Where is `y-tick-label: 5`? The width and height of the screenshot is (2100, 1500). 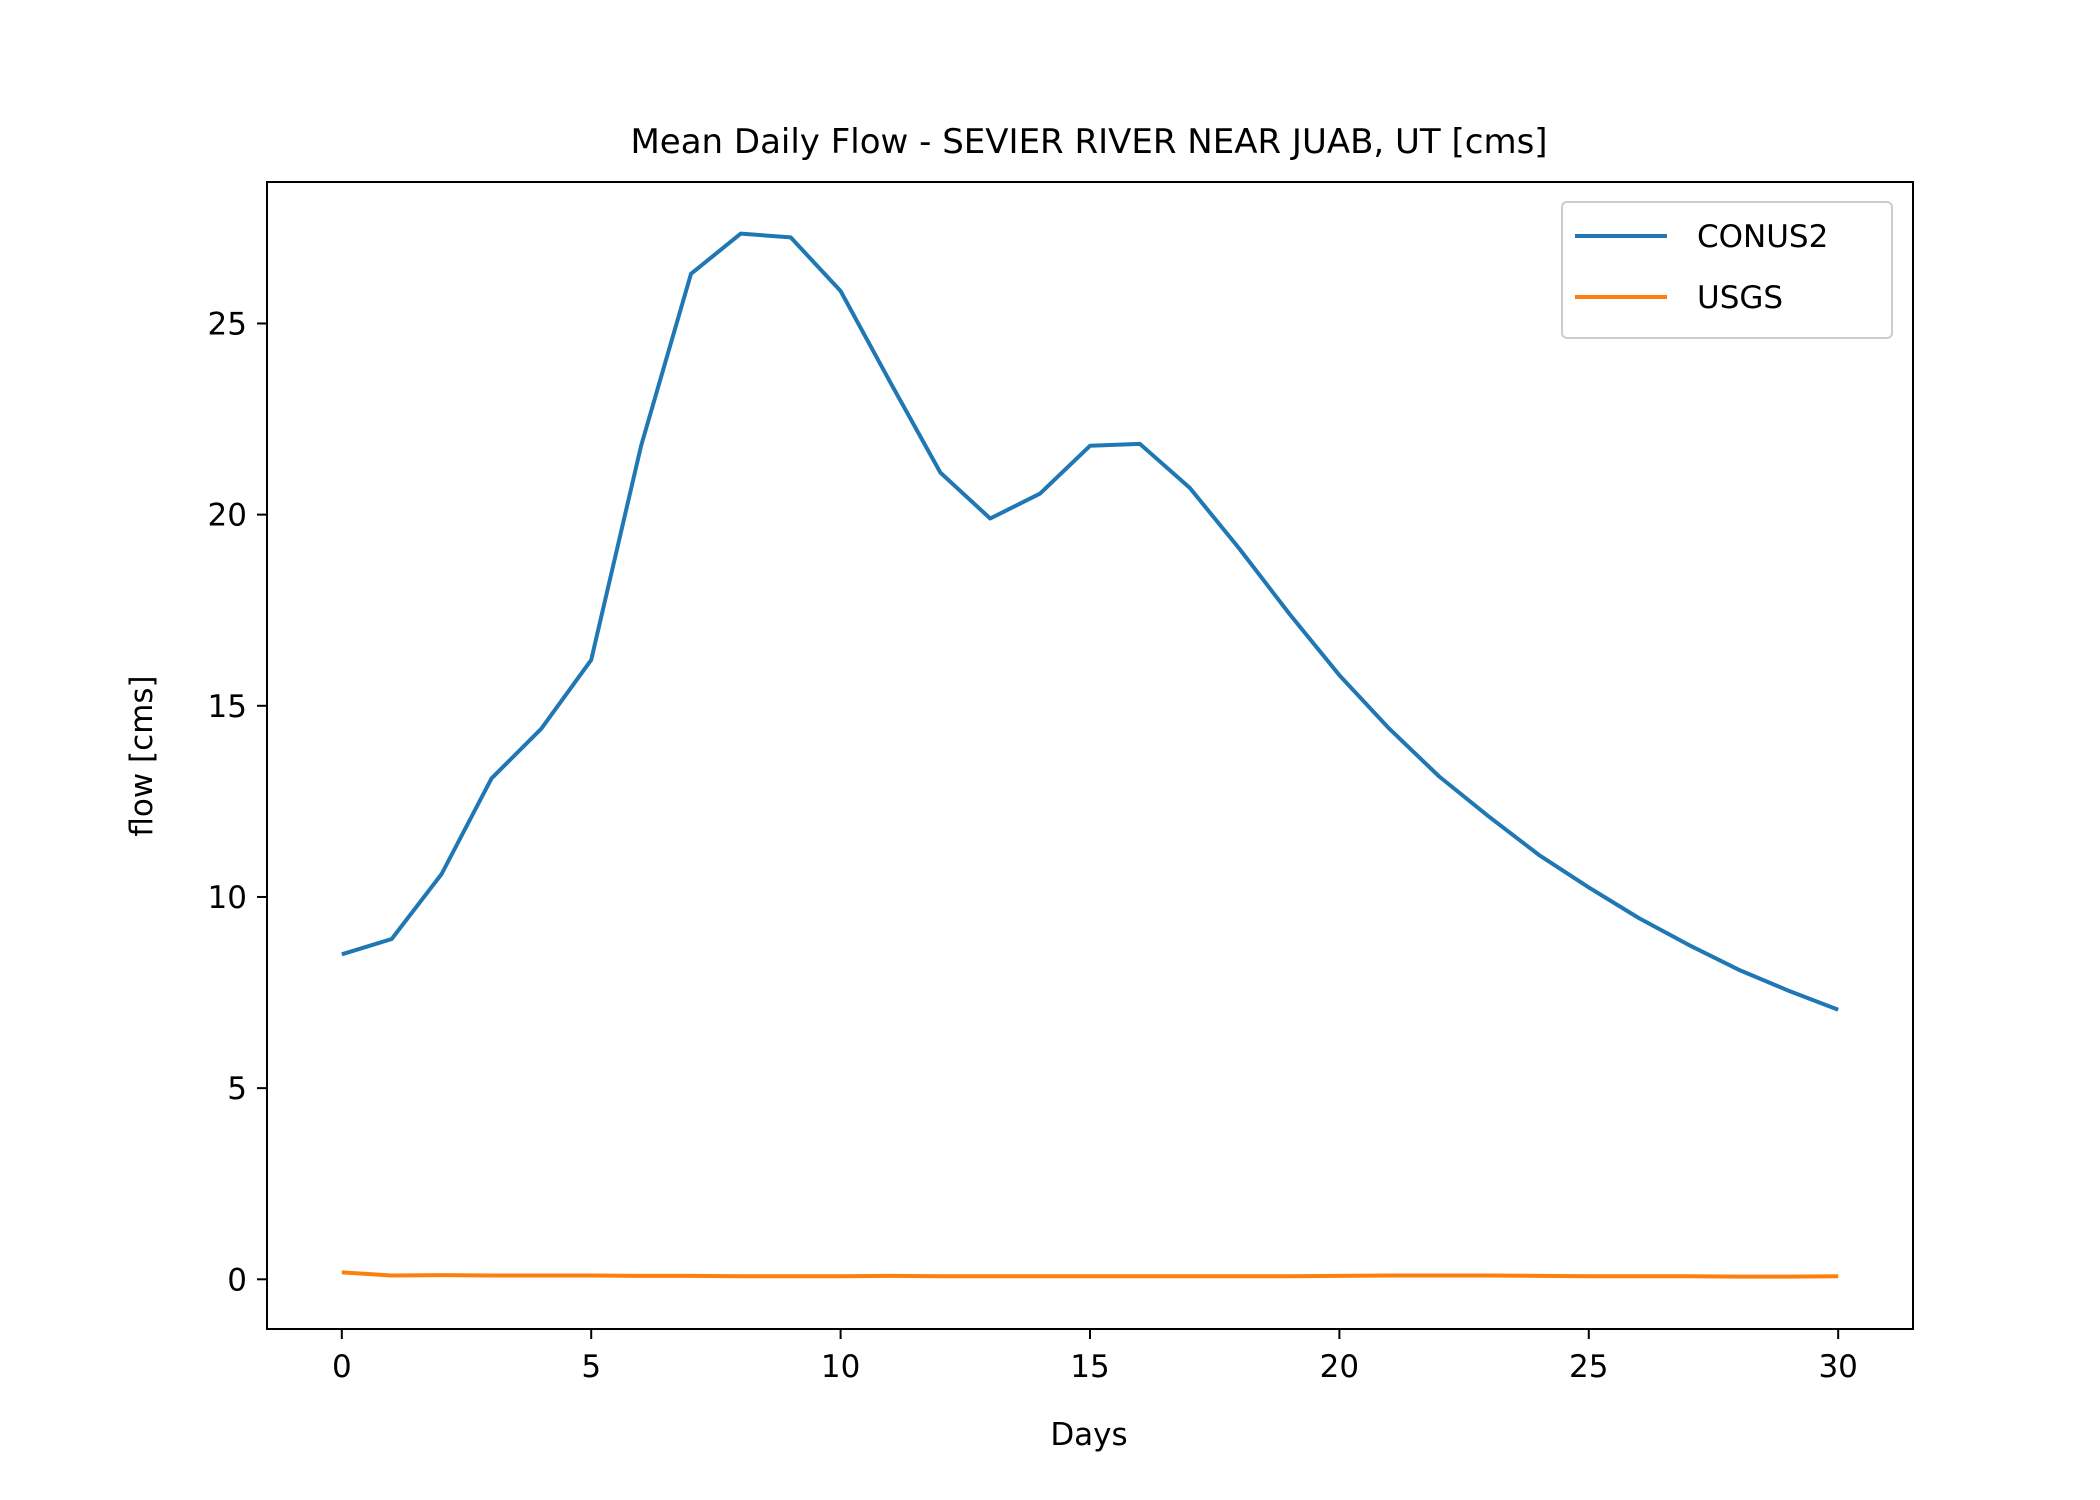 y-tick-label: 5 is located at coordinates (237, 1089).